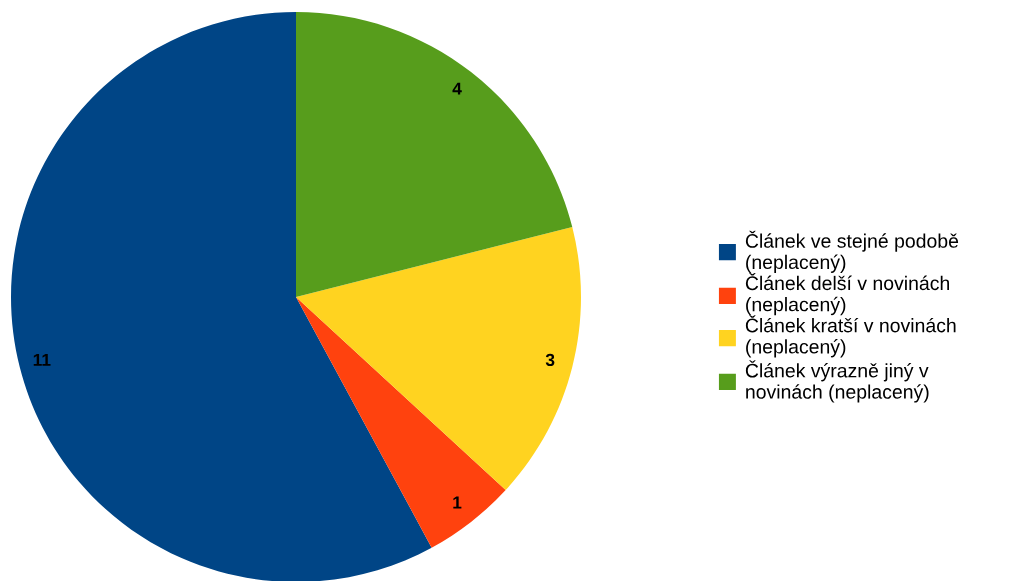 This screenshot has width=1025, height=581. I want to click on data-label: 4, so click(457, 88).